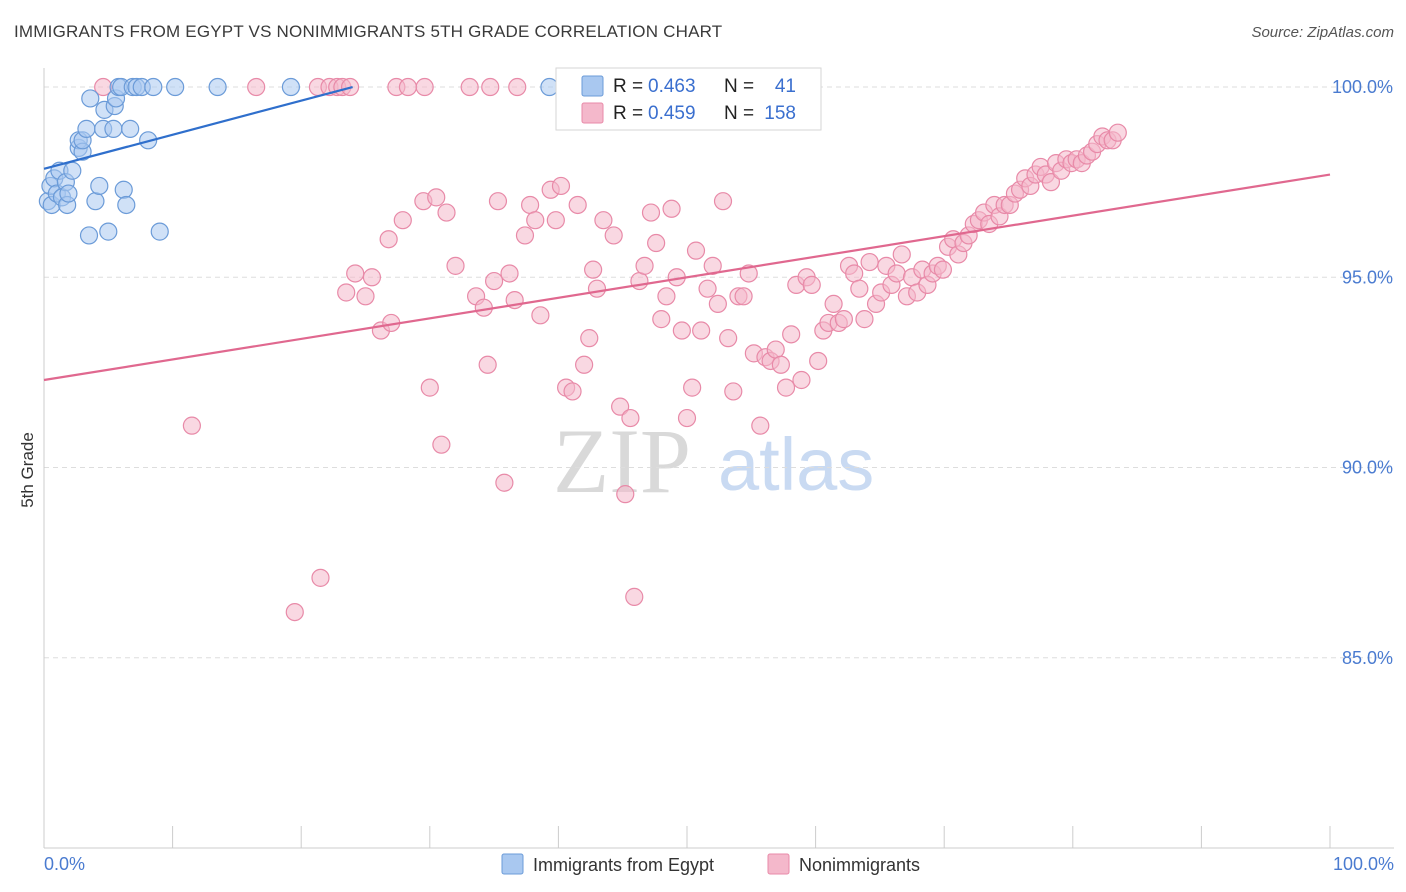  I want to click on egypt-points, so click(298, 161).